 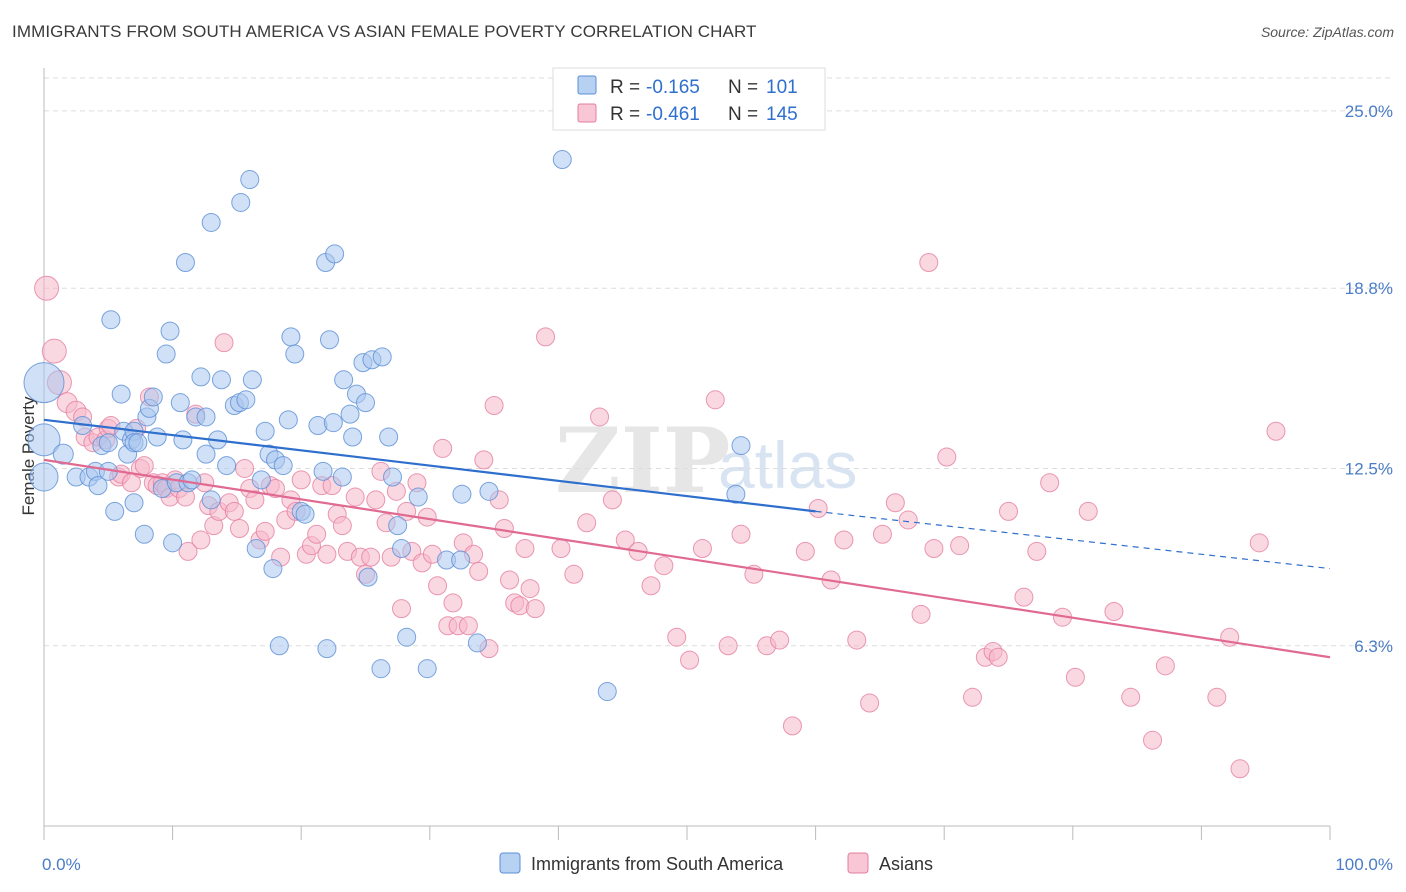 I want to click on y-tick-label: 6.3%, so click(x=1373, y=646).